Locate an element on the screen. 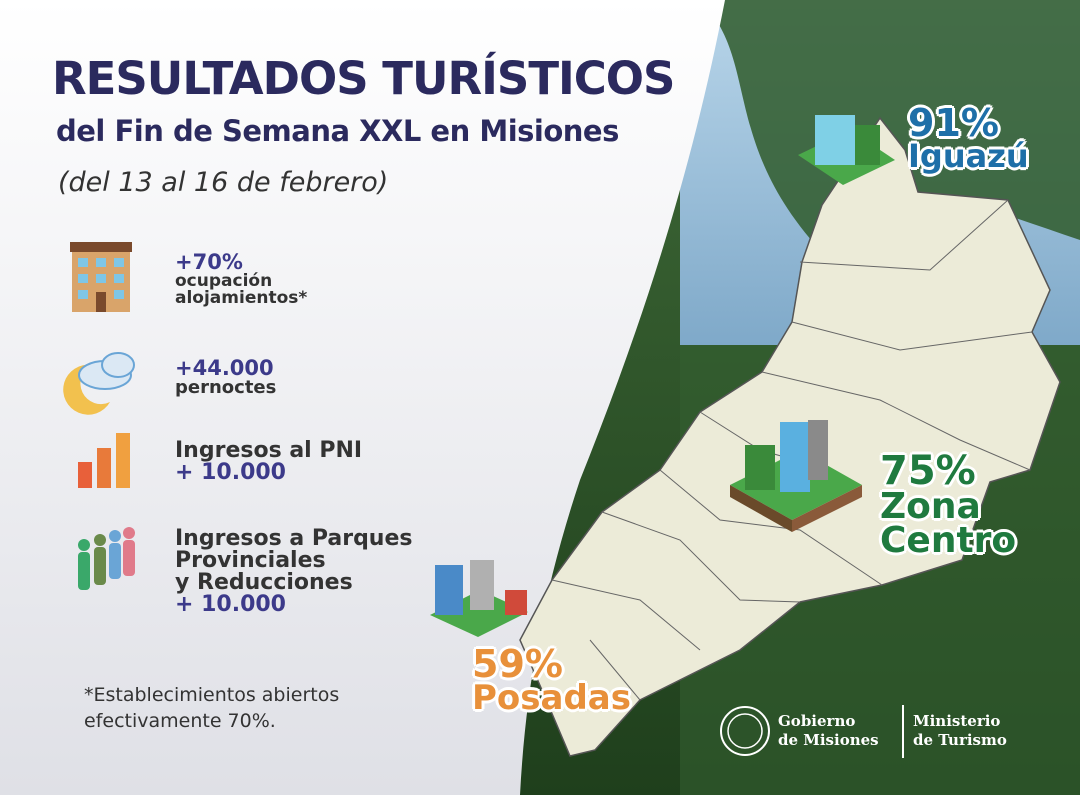 The height and width of the screenshot is (795, 1080). region-percent: 59% is located at coordinates (517, 664).